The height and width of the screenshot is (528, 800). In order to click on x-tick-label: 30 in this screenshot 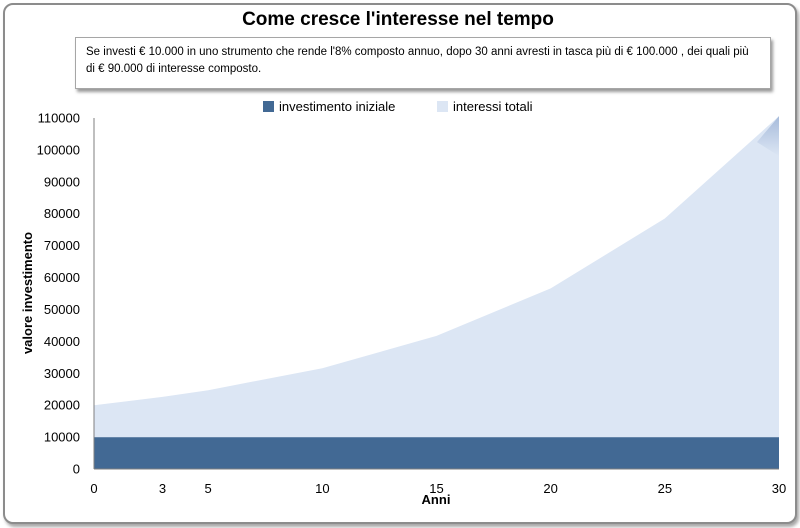, I will do `click(779, 488)`.